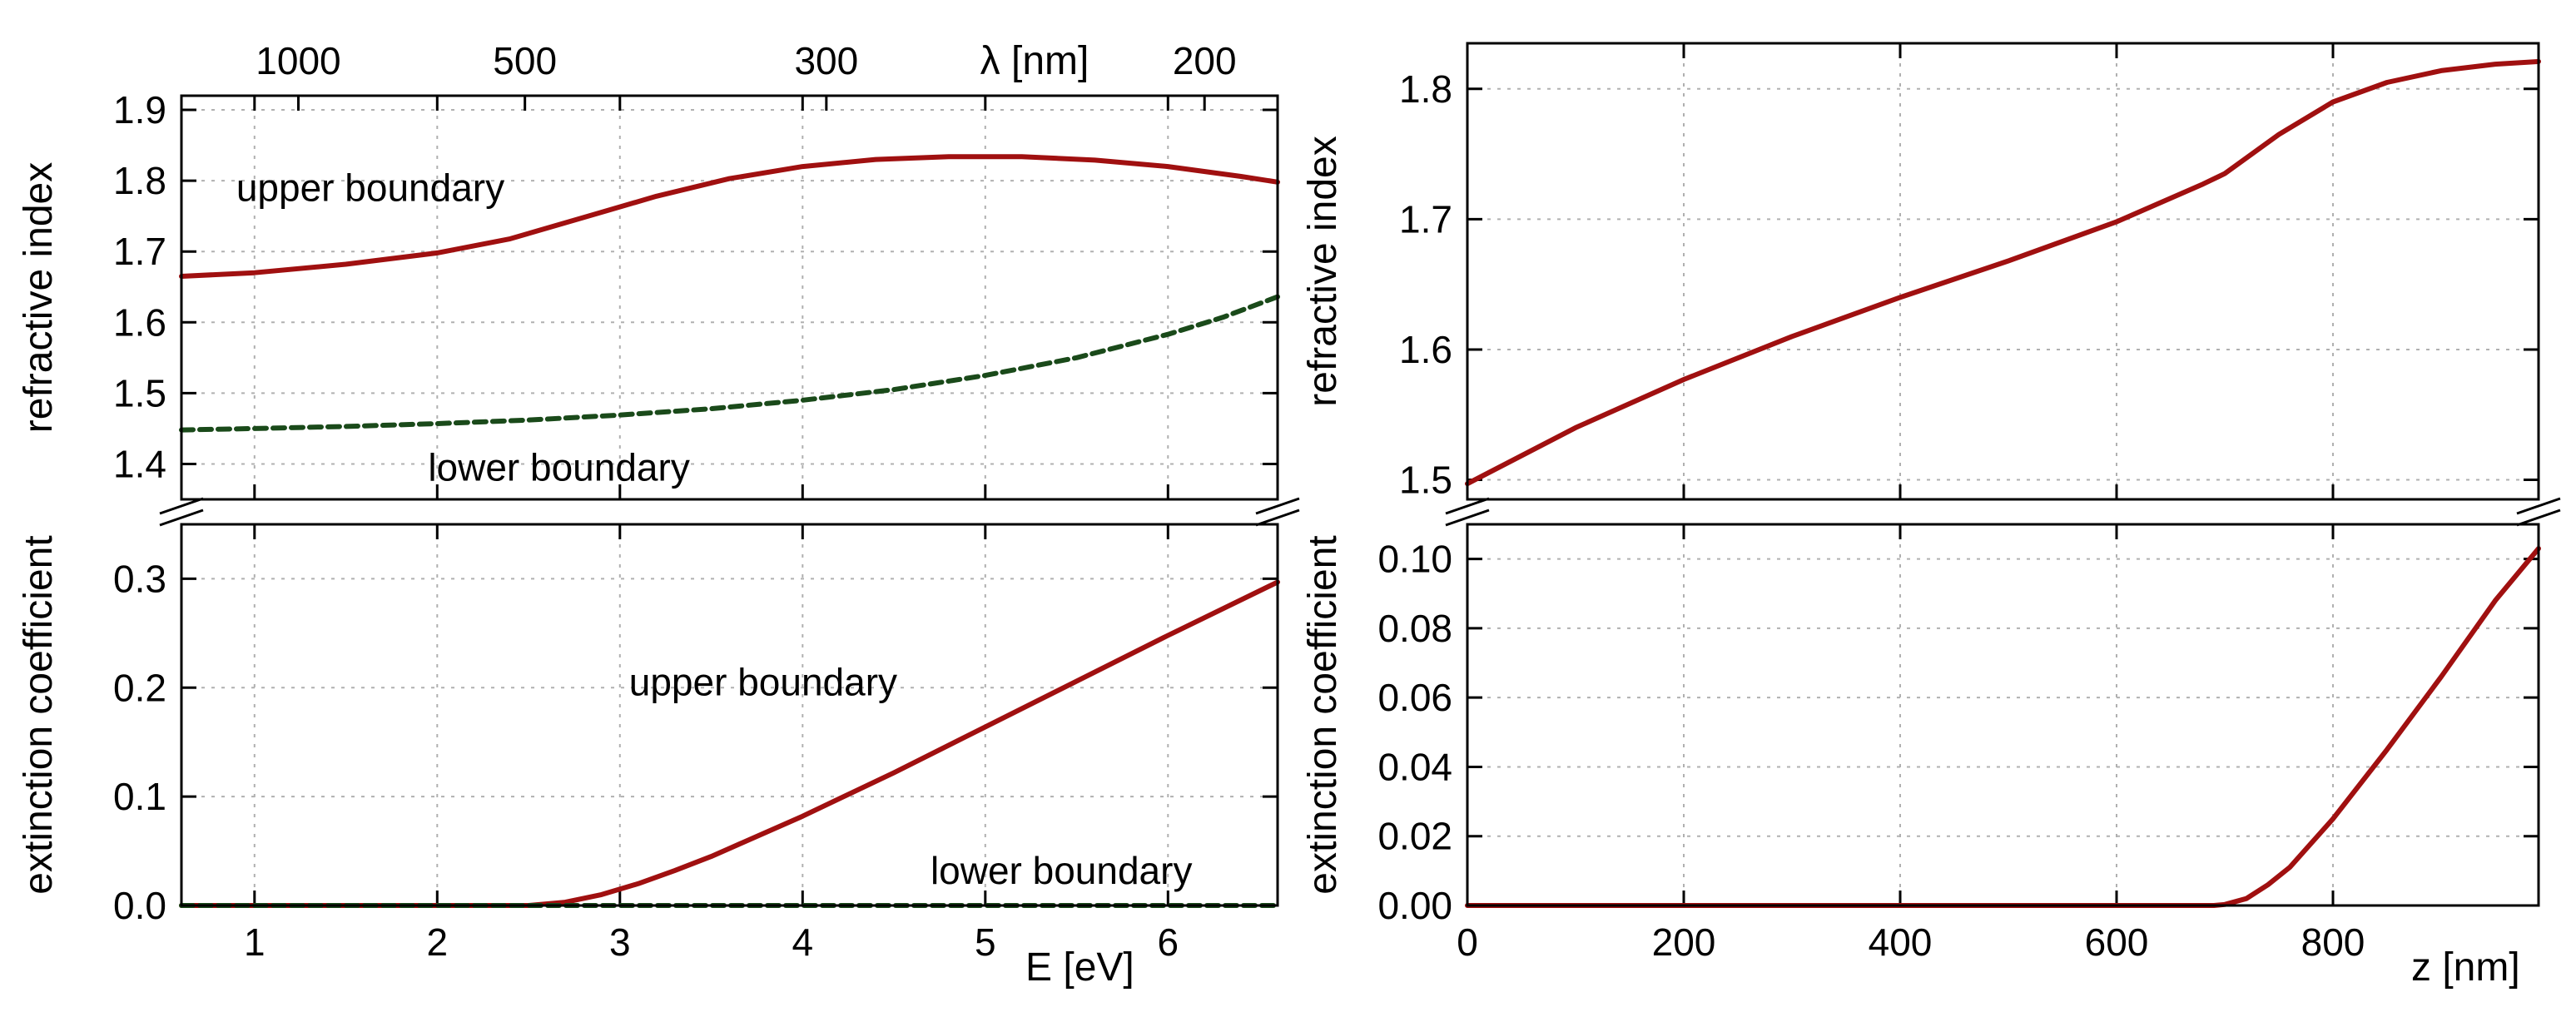 The image size is (2576, 1027). I want to click on top-axis-label: λ [nm], so click(1034, 61).